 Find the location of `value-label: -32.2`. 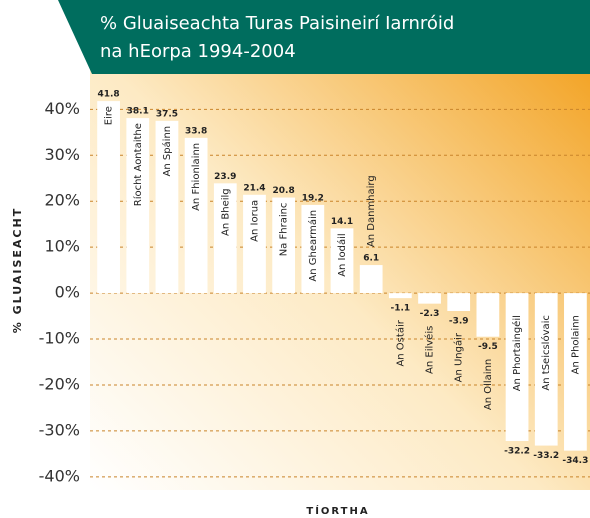

value-label: -32.2 is located at coordinates (517, 451).